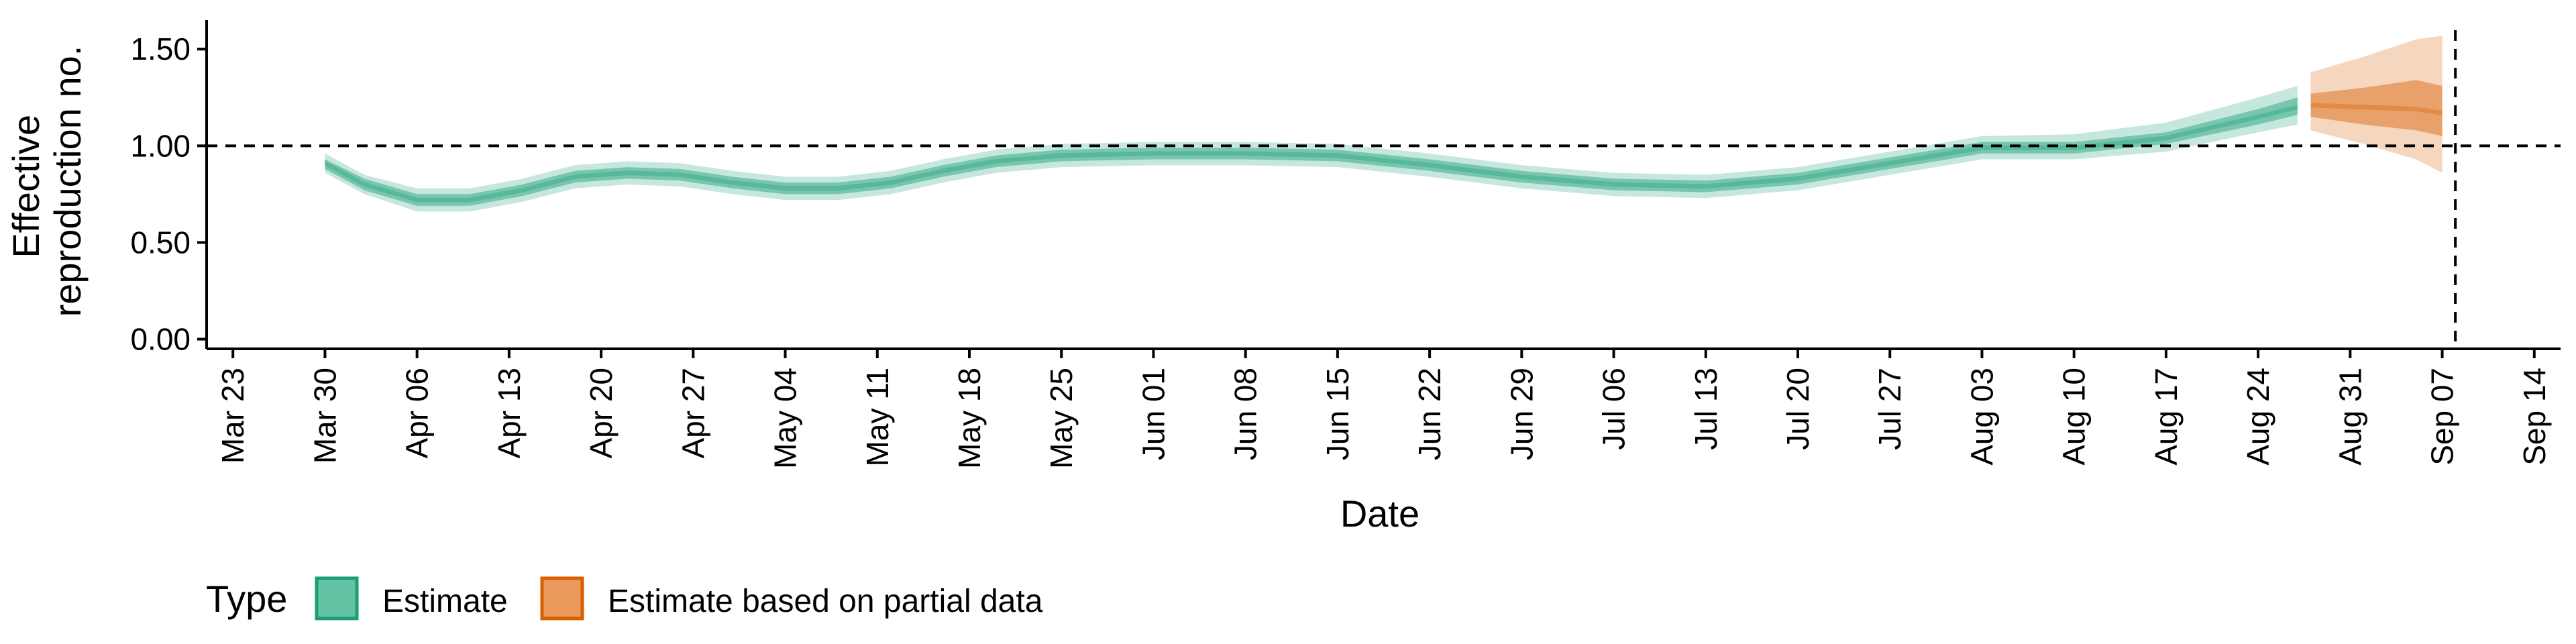 This screenshot has width=2576, height=644. I want to click on x-tick-label: Apr 27, so click(693, 413).